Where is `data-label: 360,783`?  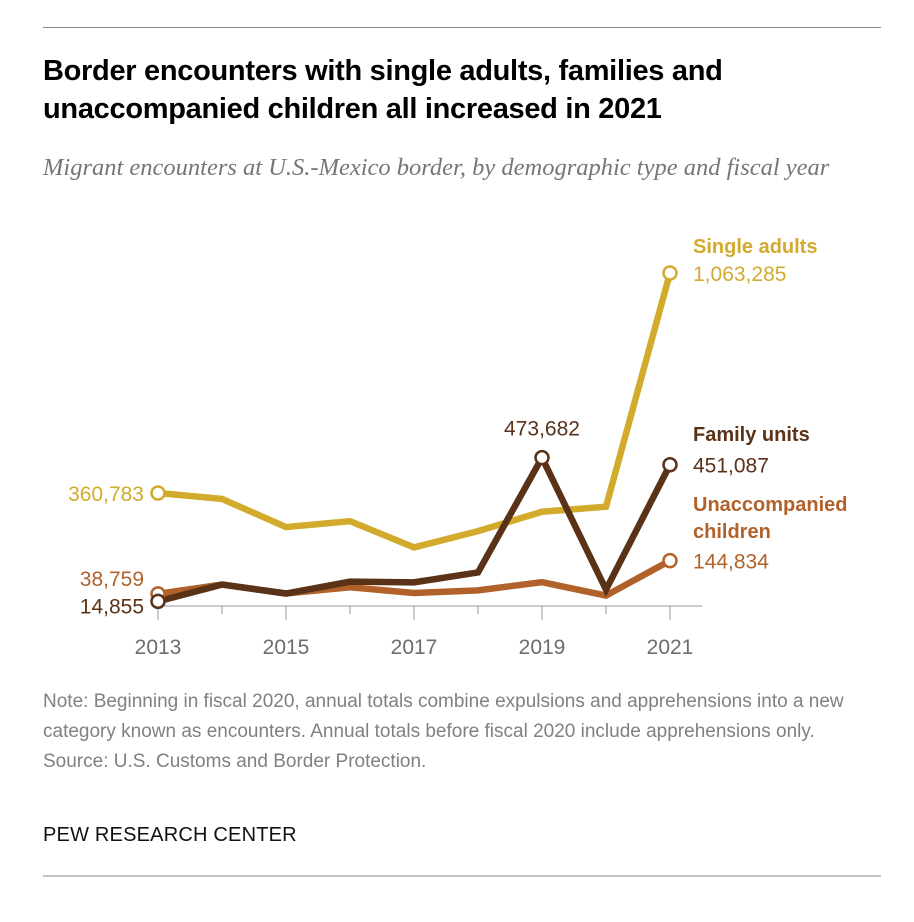 data-label: 360,783 is located at coordinates (106, 494).